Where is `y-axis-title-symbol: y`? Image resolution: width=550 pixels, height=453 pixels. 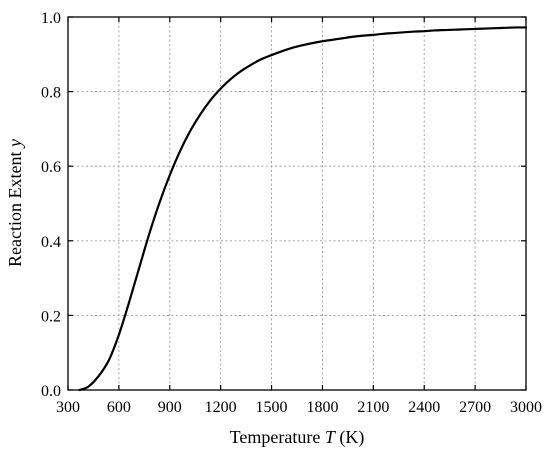
y-axis-title-symbol: y is located at coordinates (15, 144).